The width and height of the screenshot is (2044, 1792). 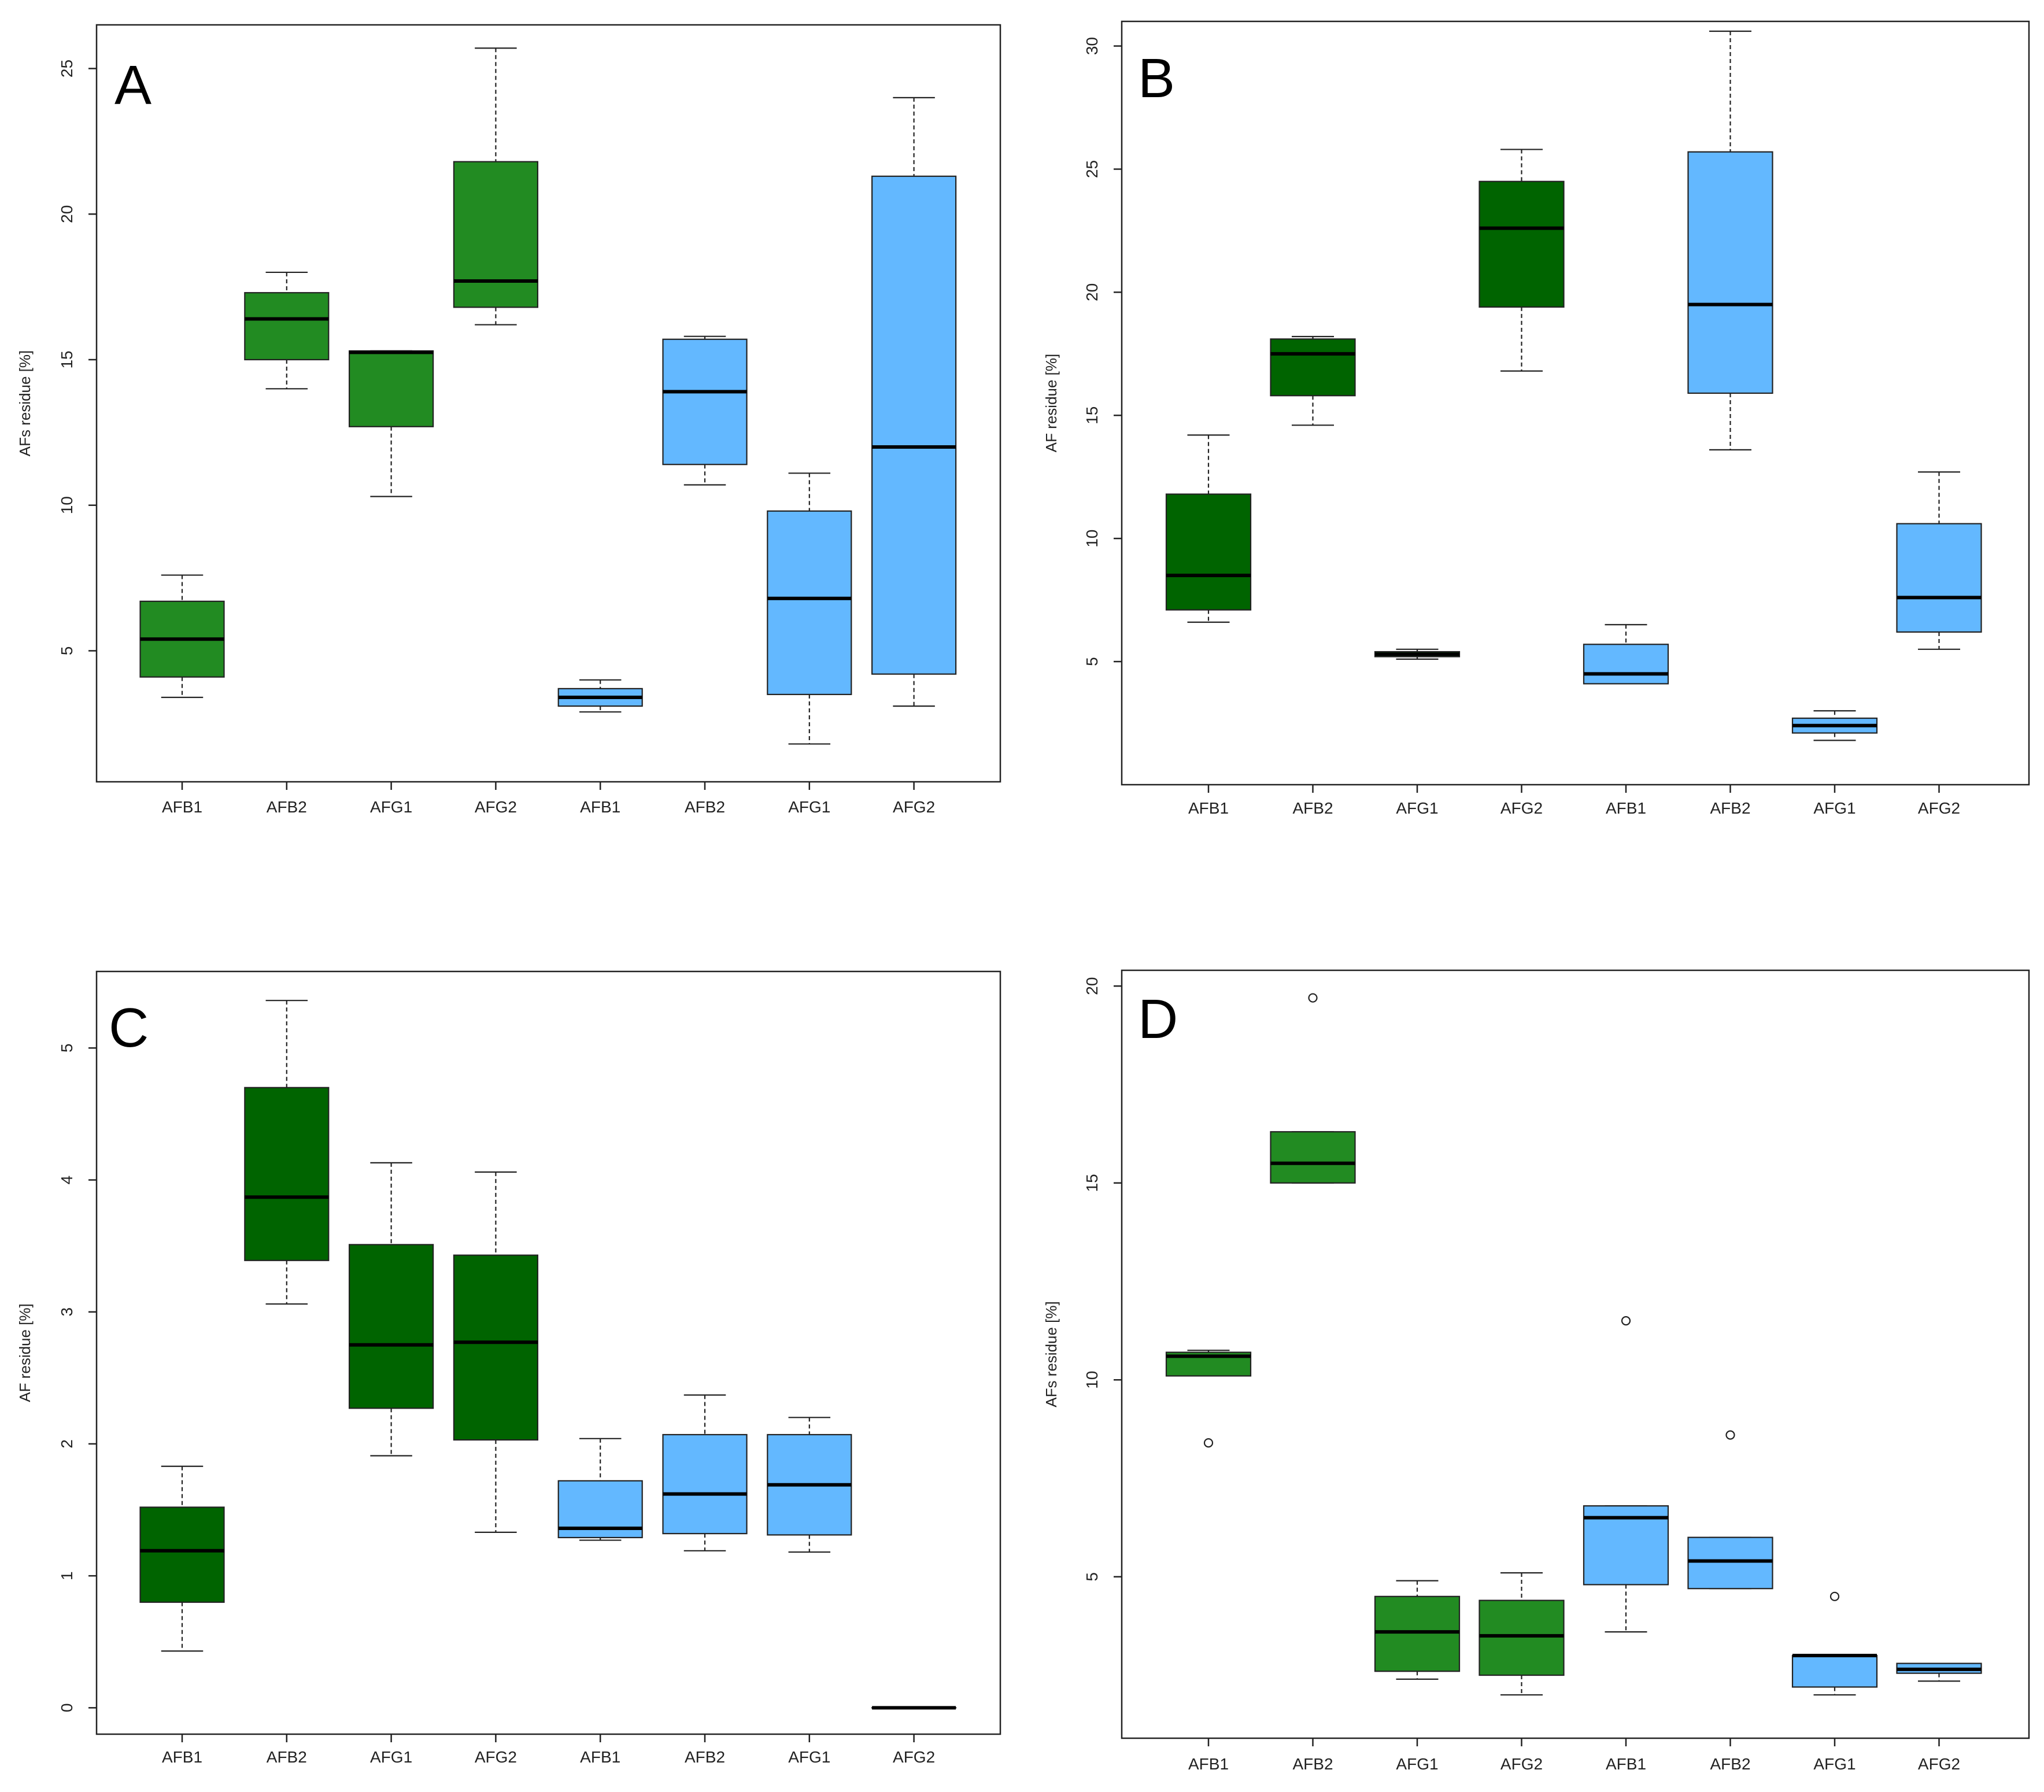 What do you see at coordinates (67, 1575) in the screenshot?
I see `y-tick-label: 1` at bounding box center [67, 1575].